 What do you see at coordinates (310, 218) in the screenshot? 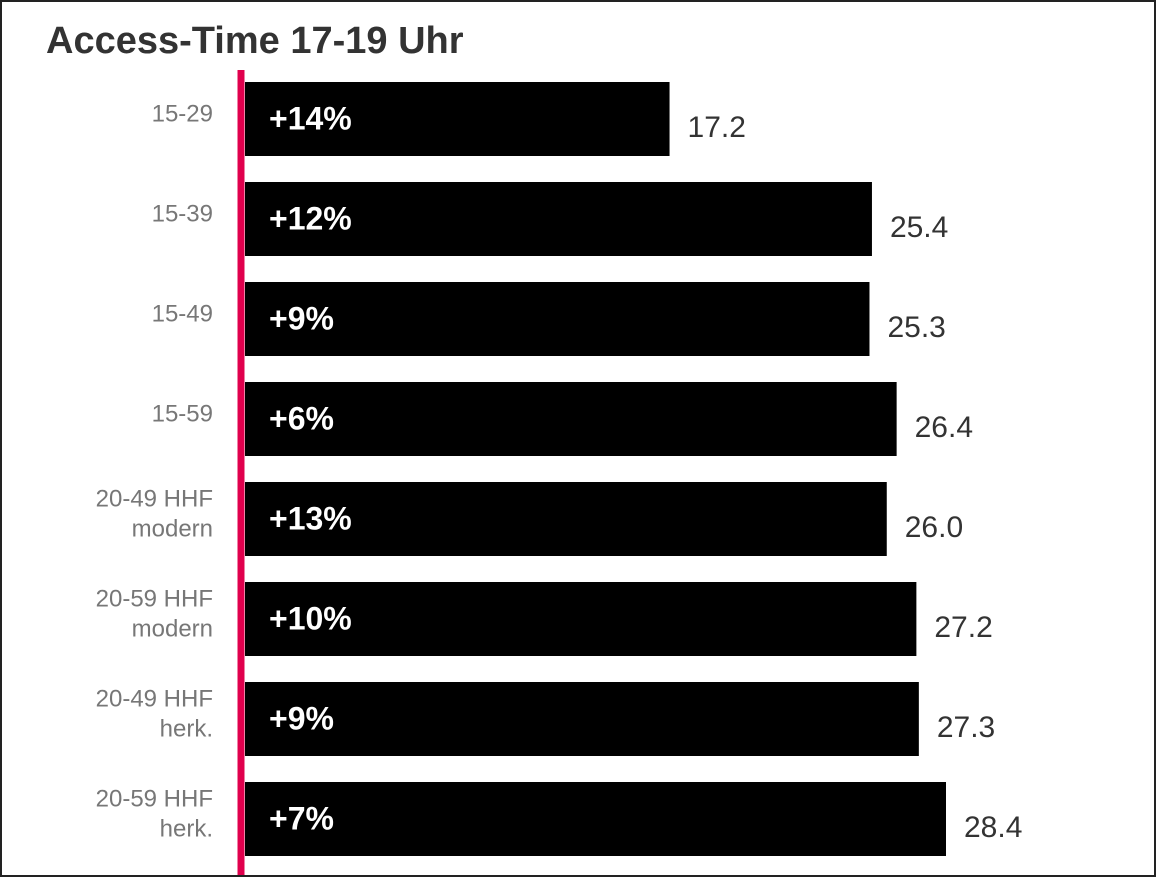
I see `bar-label: +12%` at bounding box center [310, 218].